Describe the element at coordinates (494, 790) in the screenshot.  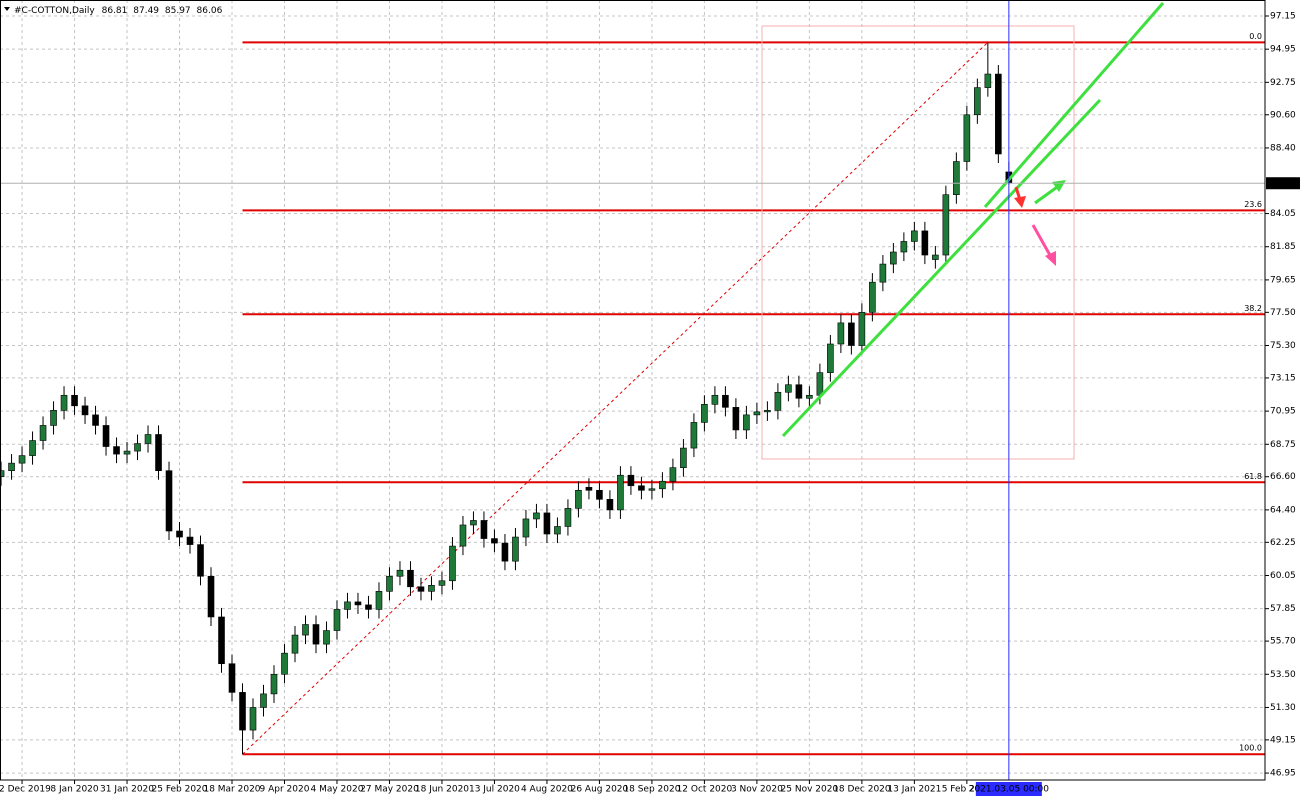
I see `x-tick-label: 13 Jul 2020` at that location.